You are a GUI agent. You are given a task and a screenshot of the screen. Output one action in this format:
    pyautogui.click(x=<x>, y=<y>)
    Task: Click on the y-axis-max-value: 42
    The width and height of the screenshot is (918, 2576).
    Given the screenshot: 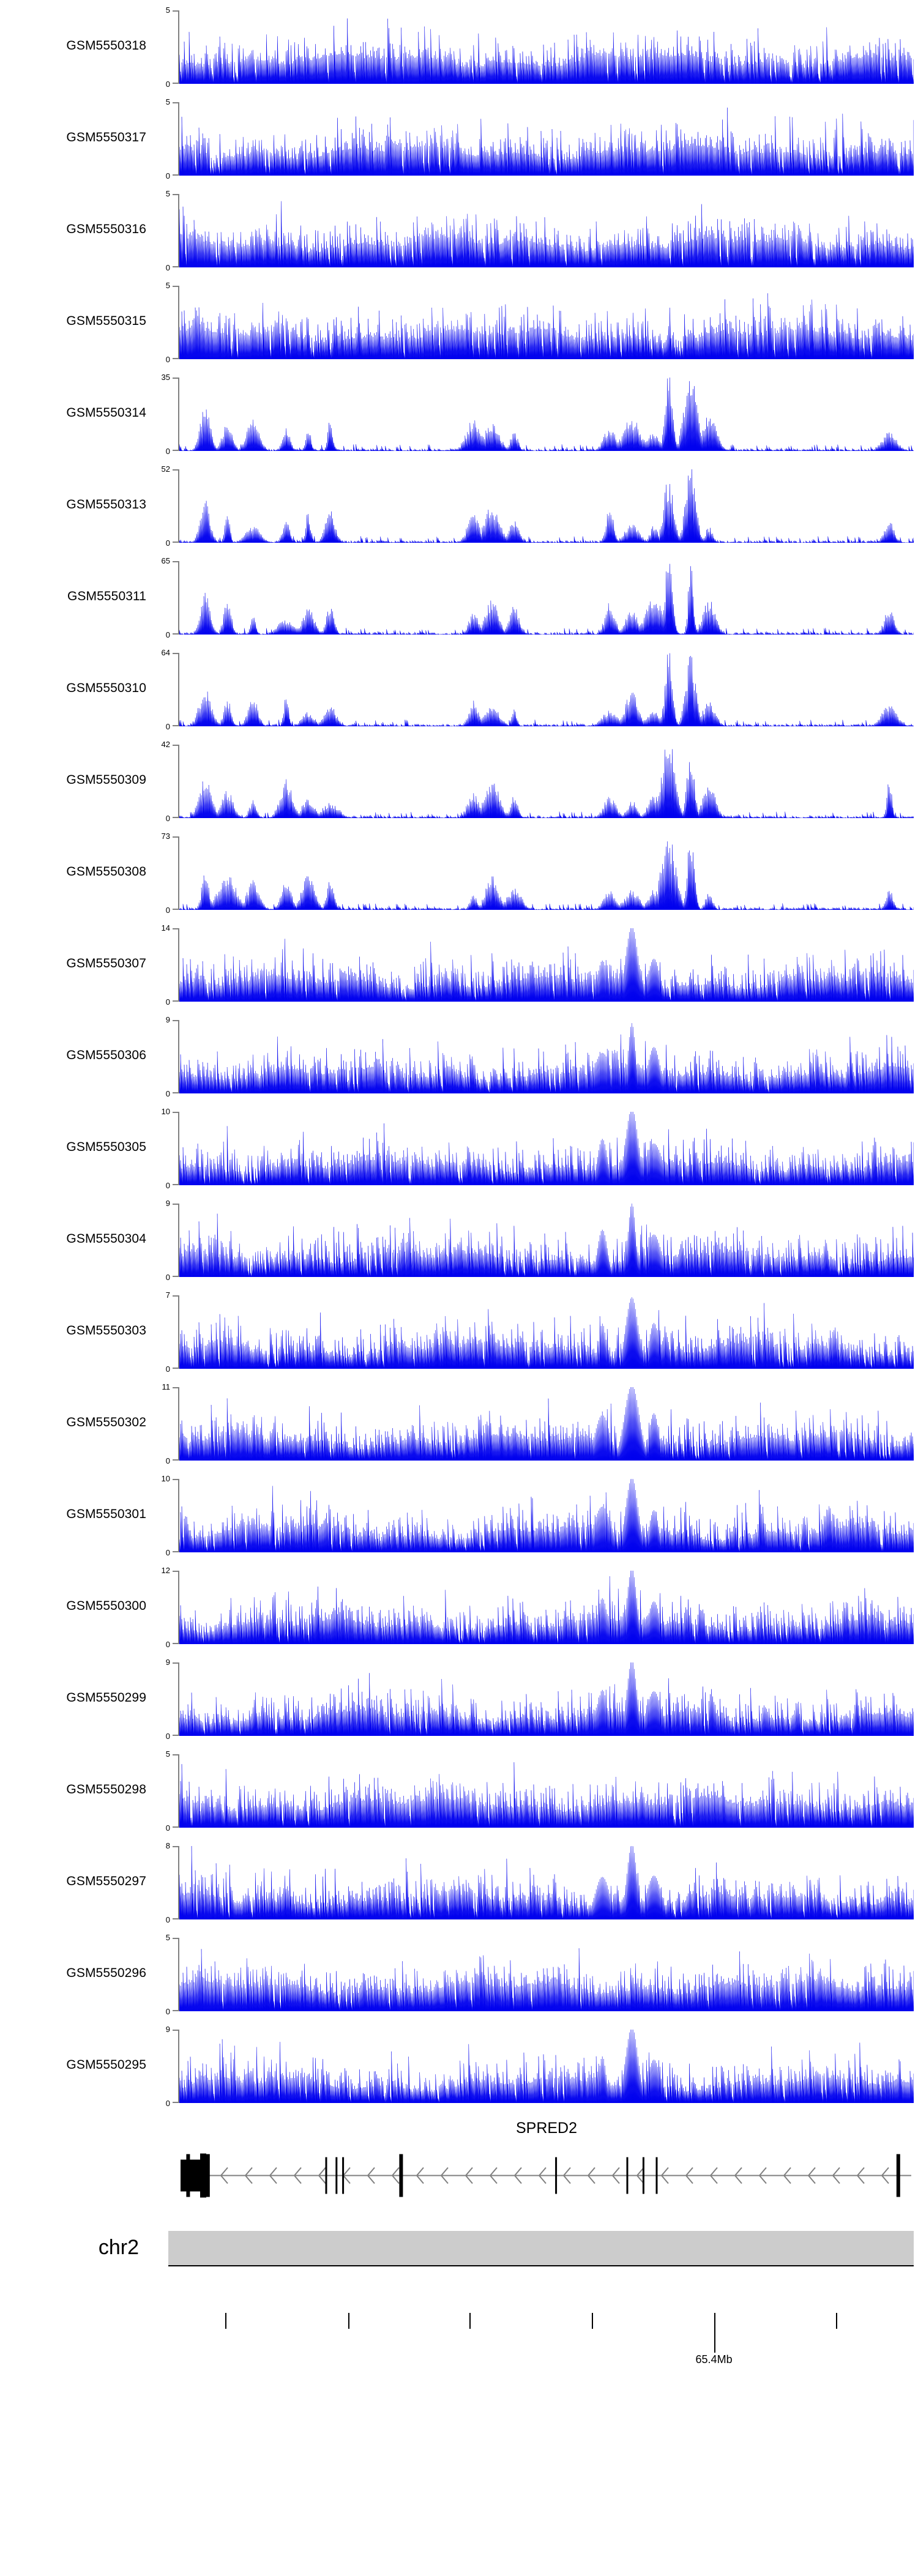 What is the action you would take?
    pyautogui.click(x=165, y=745)
    